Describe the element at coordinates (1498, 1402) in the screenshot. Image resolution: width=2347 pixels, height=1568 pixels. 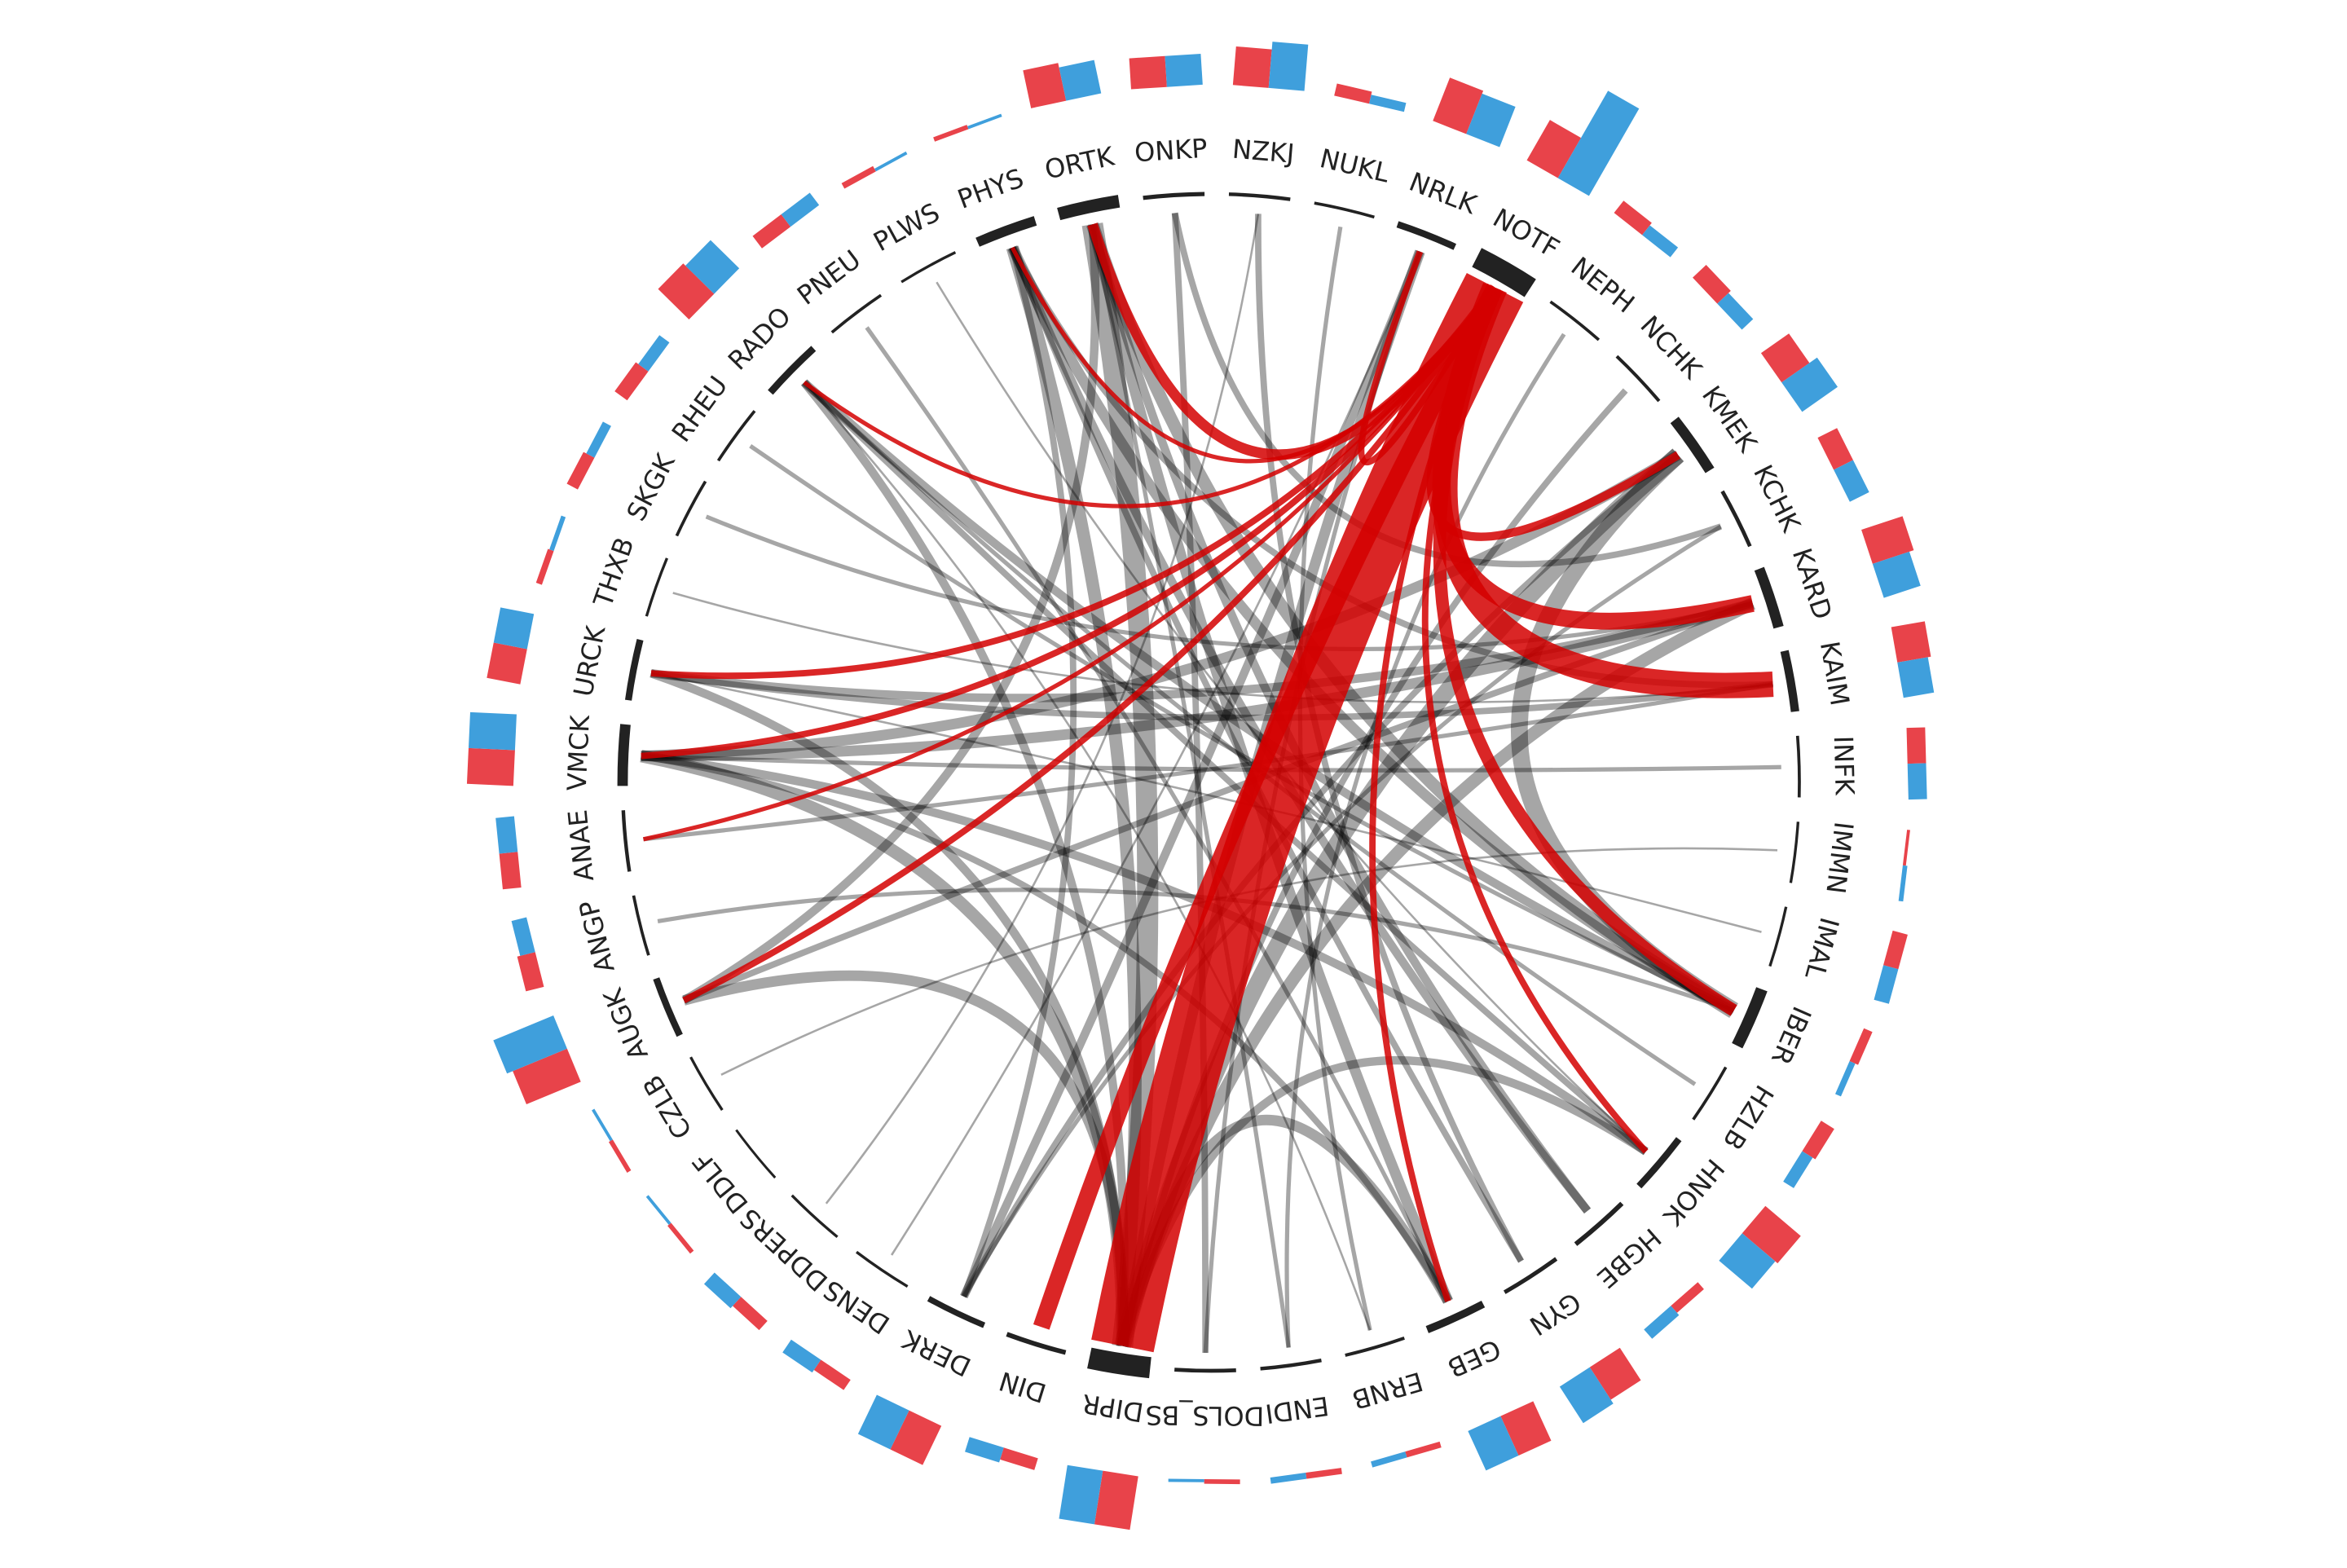
I see `node: GEB` at that location.